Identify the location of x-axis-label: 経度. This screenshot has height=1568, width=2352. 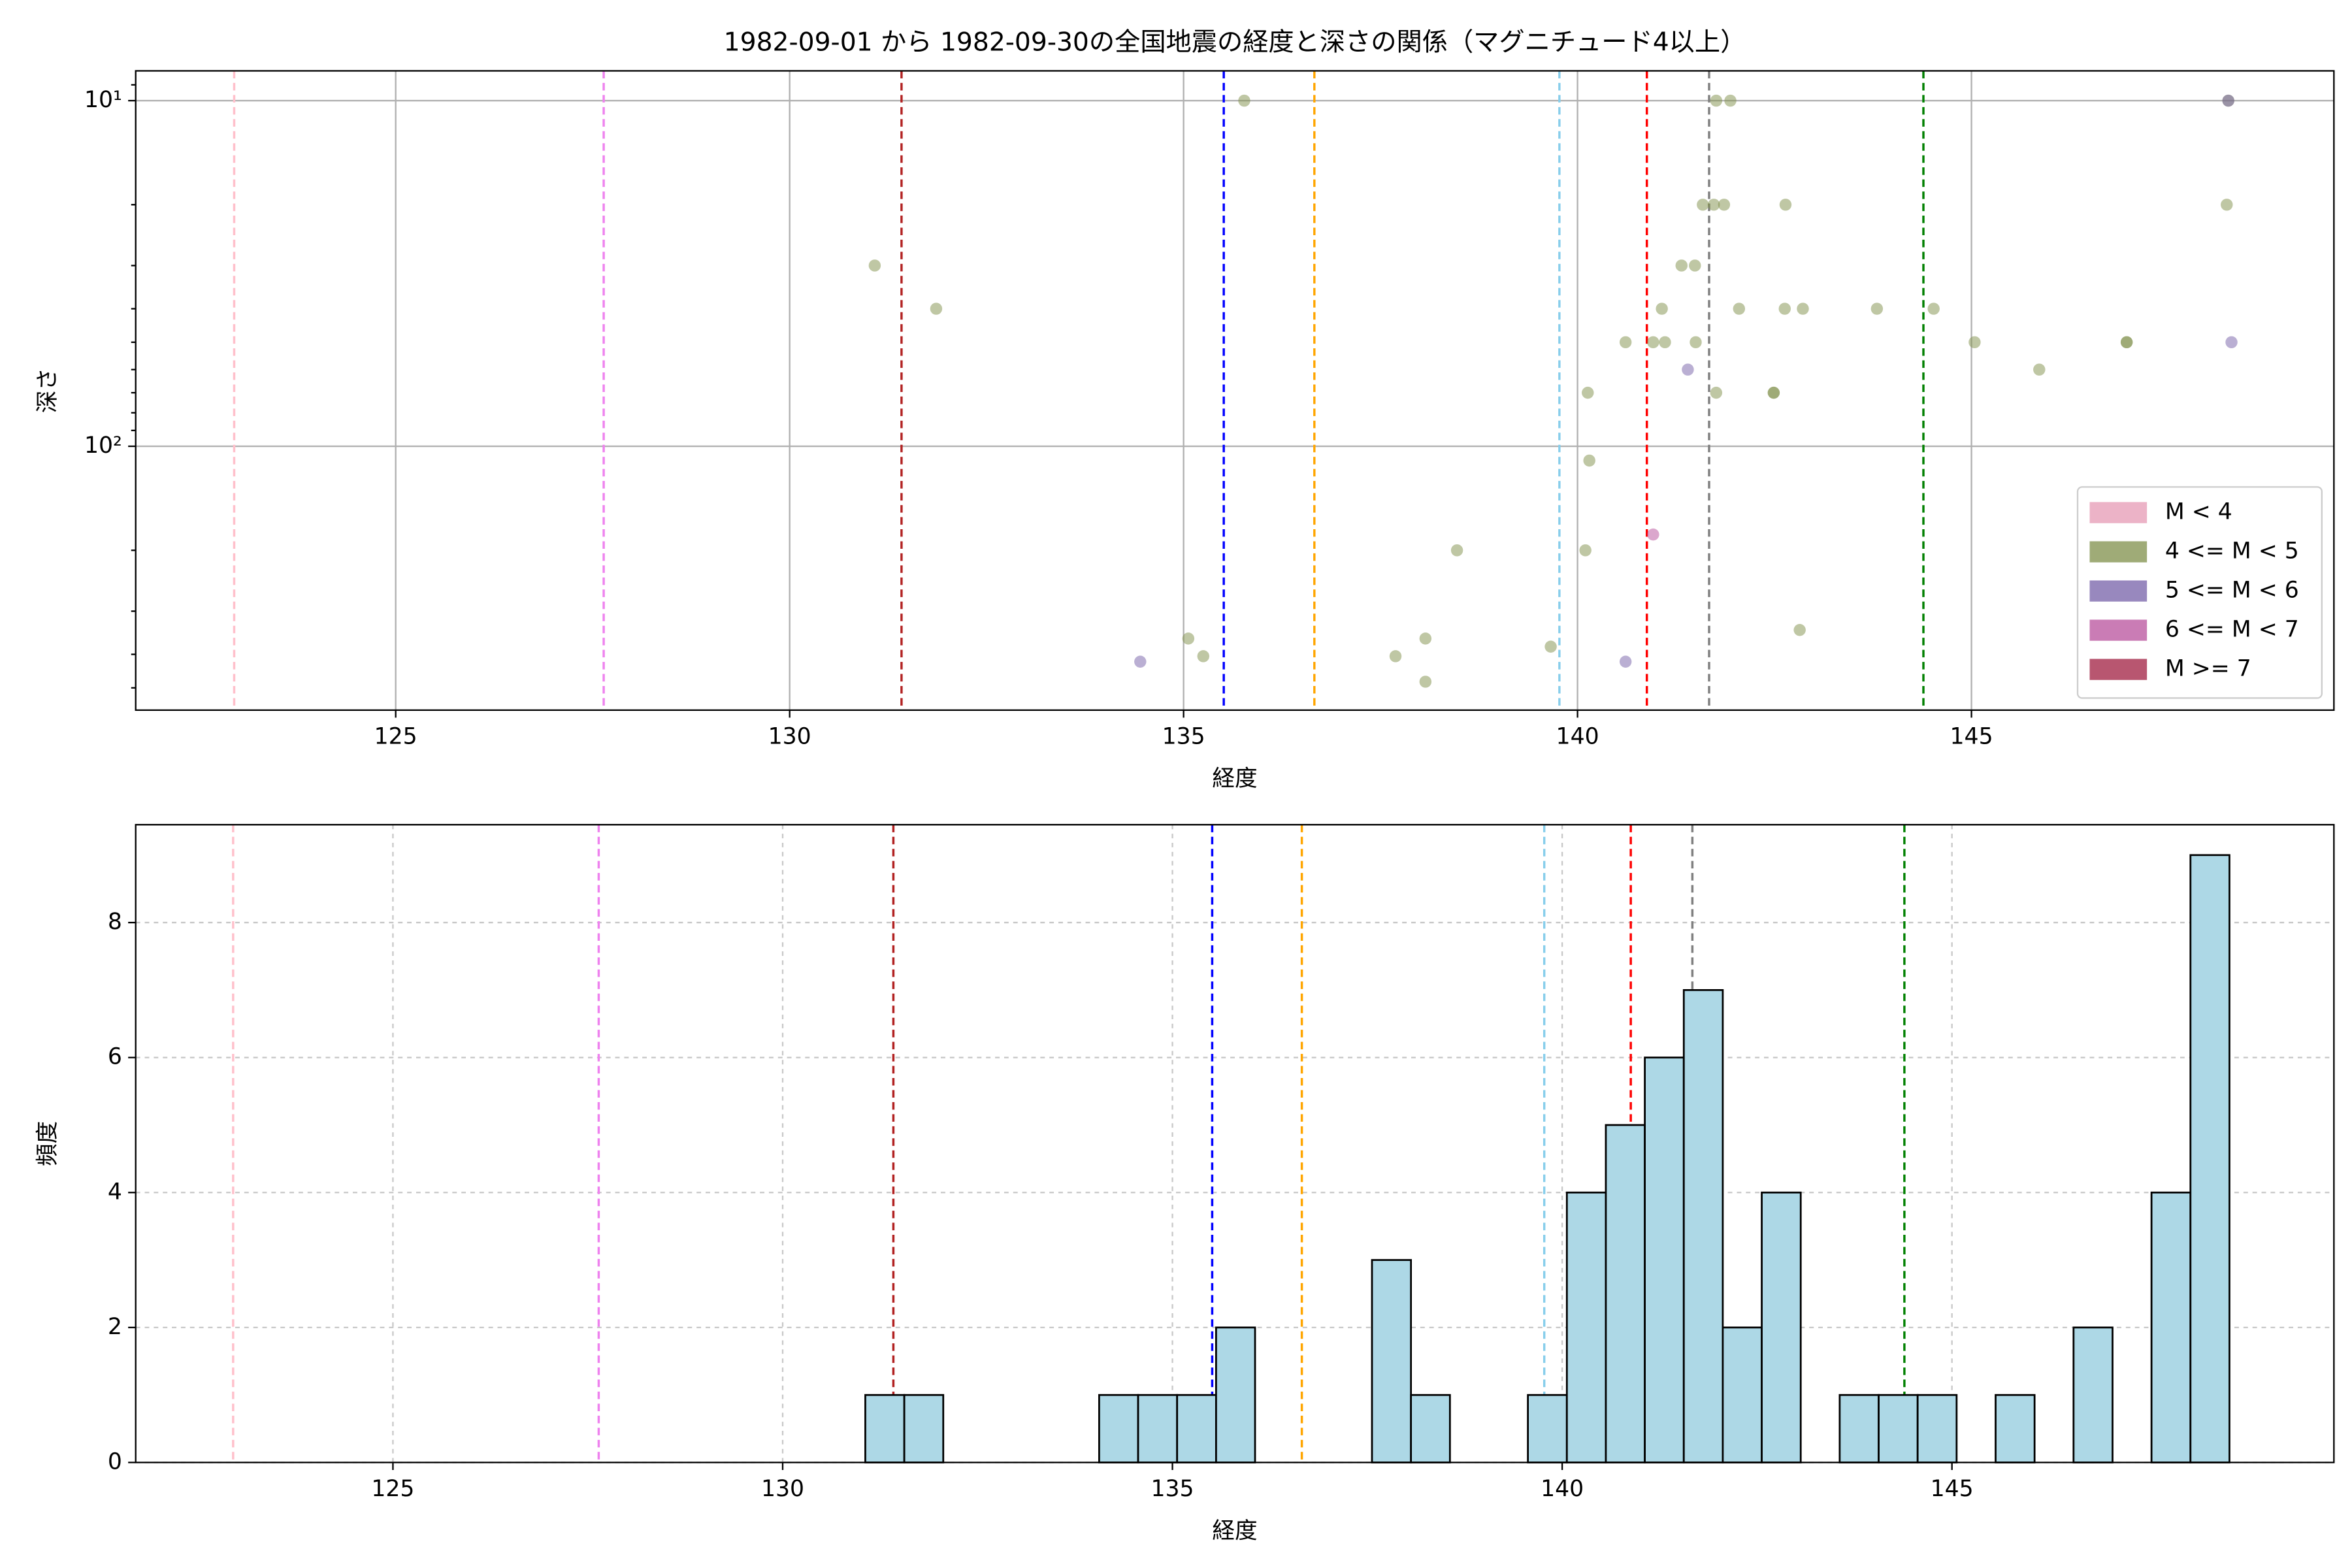
(1234, 1531).